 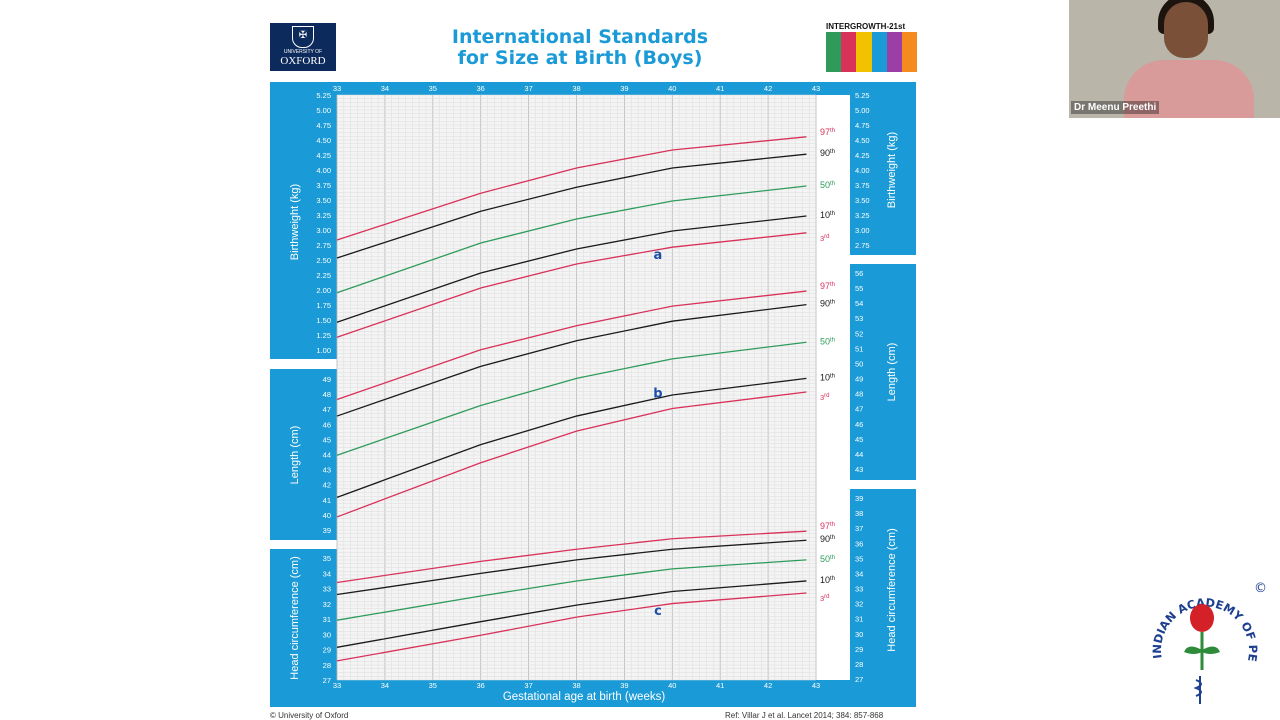 What do you see at coordinates (576, 685) in the screenshot?
I see `x-tick-bottom-38: 38` at bounding box center [576, 685].